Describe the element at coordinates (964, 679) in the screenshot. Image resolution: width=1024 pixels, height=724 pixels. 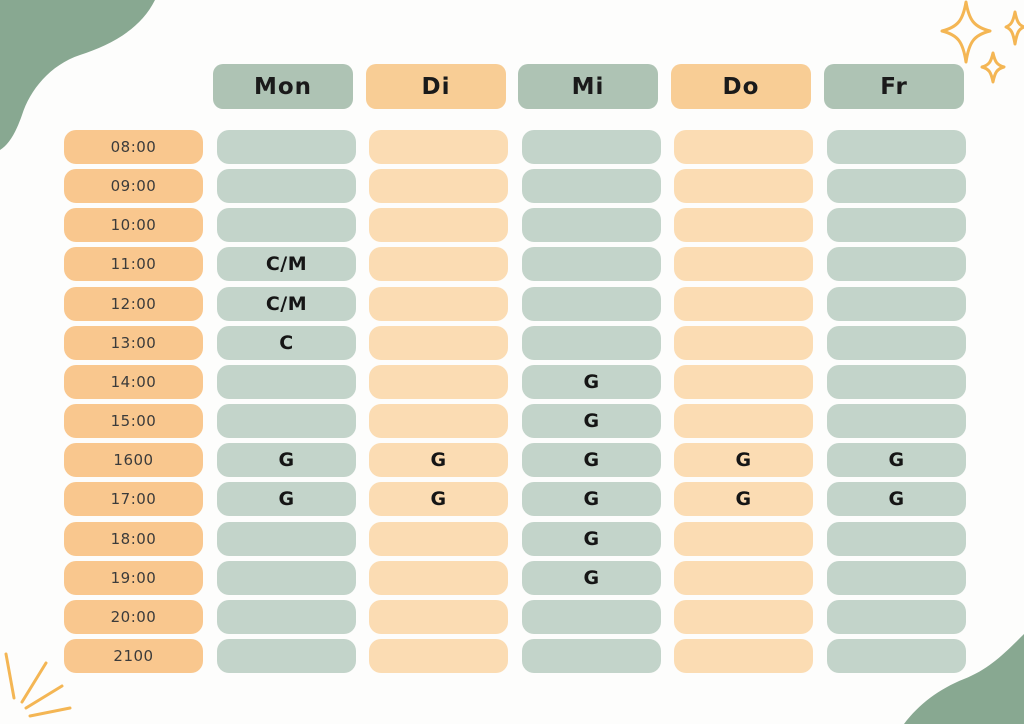
I see `decorative-blob-bottom-right` at that location.